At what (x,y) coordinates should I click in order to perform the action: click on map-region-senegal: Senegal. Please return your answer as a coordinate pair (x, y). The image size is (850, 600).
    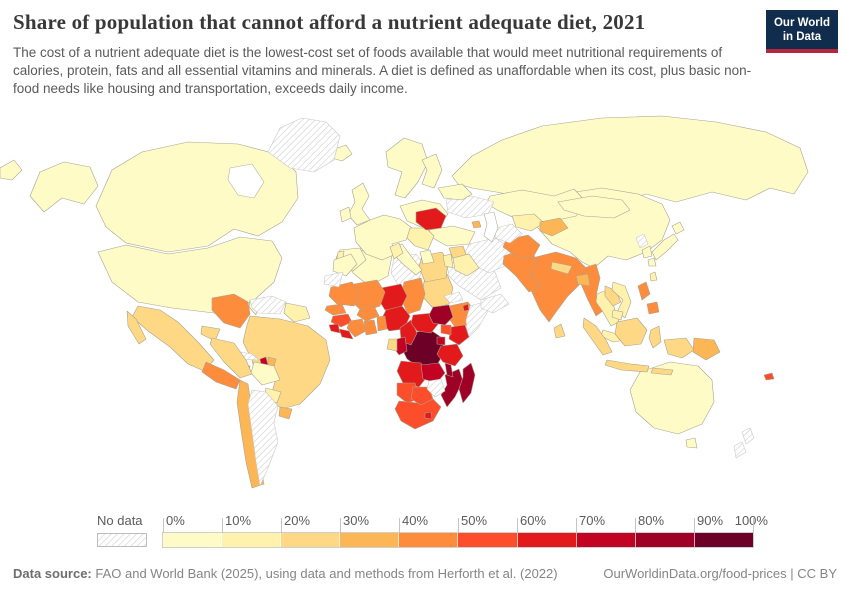
    Looking at the image, I should click on (335, 309).